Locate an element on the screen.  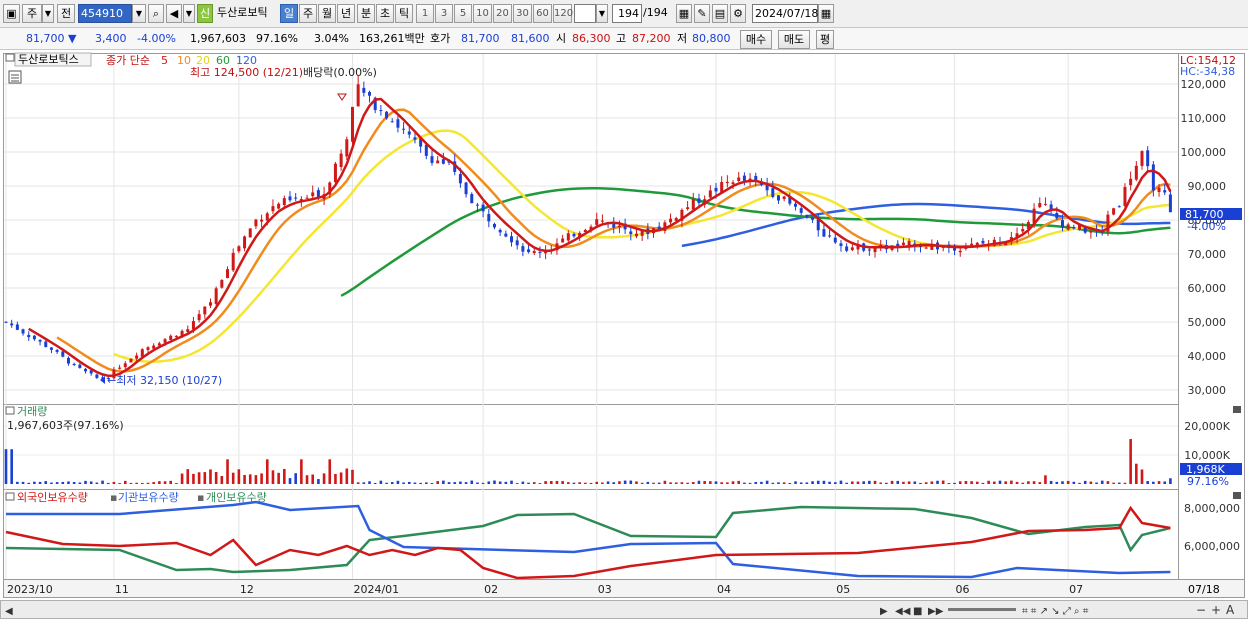
volume-menu-icon is located at coordinates (10, 410).